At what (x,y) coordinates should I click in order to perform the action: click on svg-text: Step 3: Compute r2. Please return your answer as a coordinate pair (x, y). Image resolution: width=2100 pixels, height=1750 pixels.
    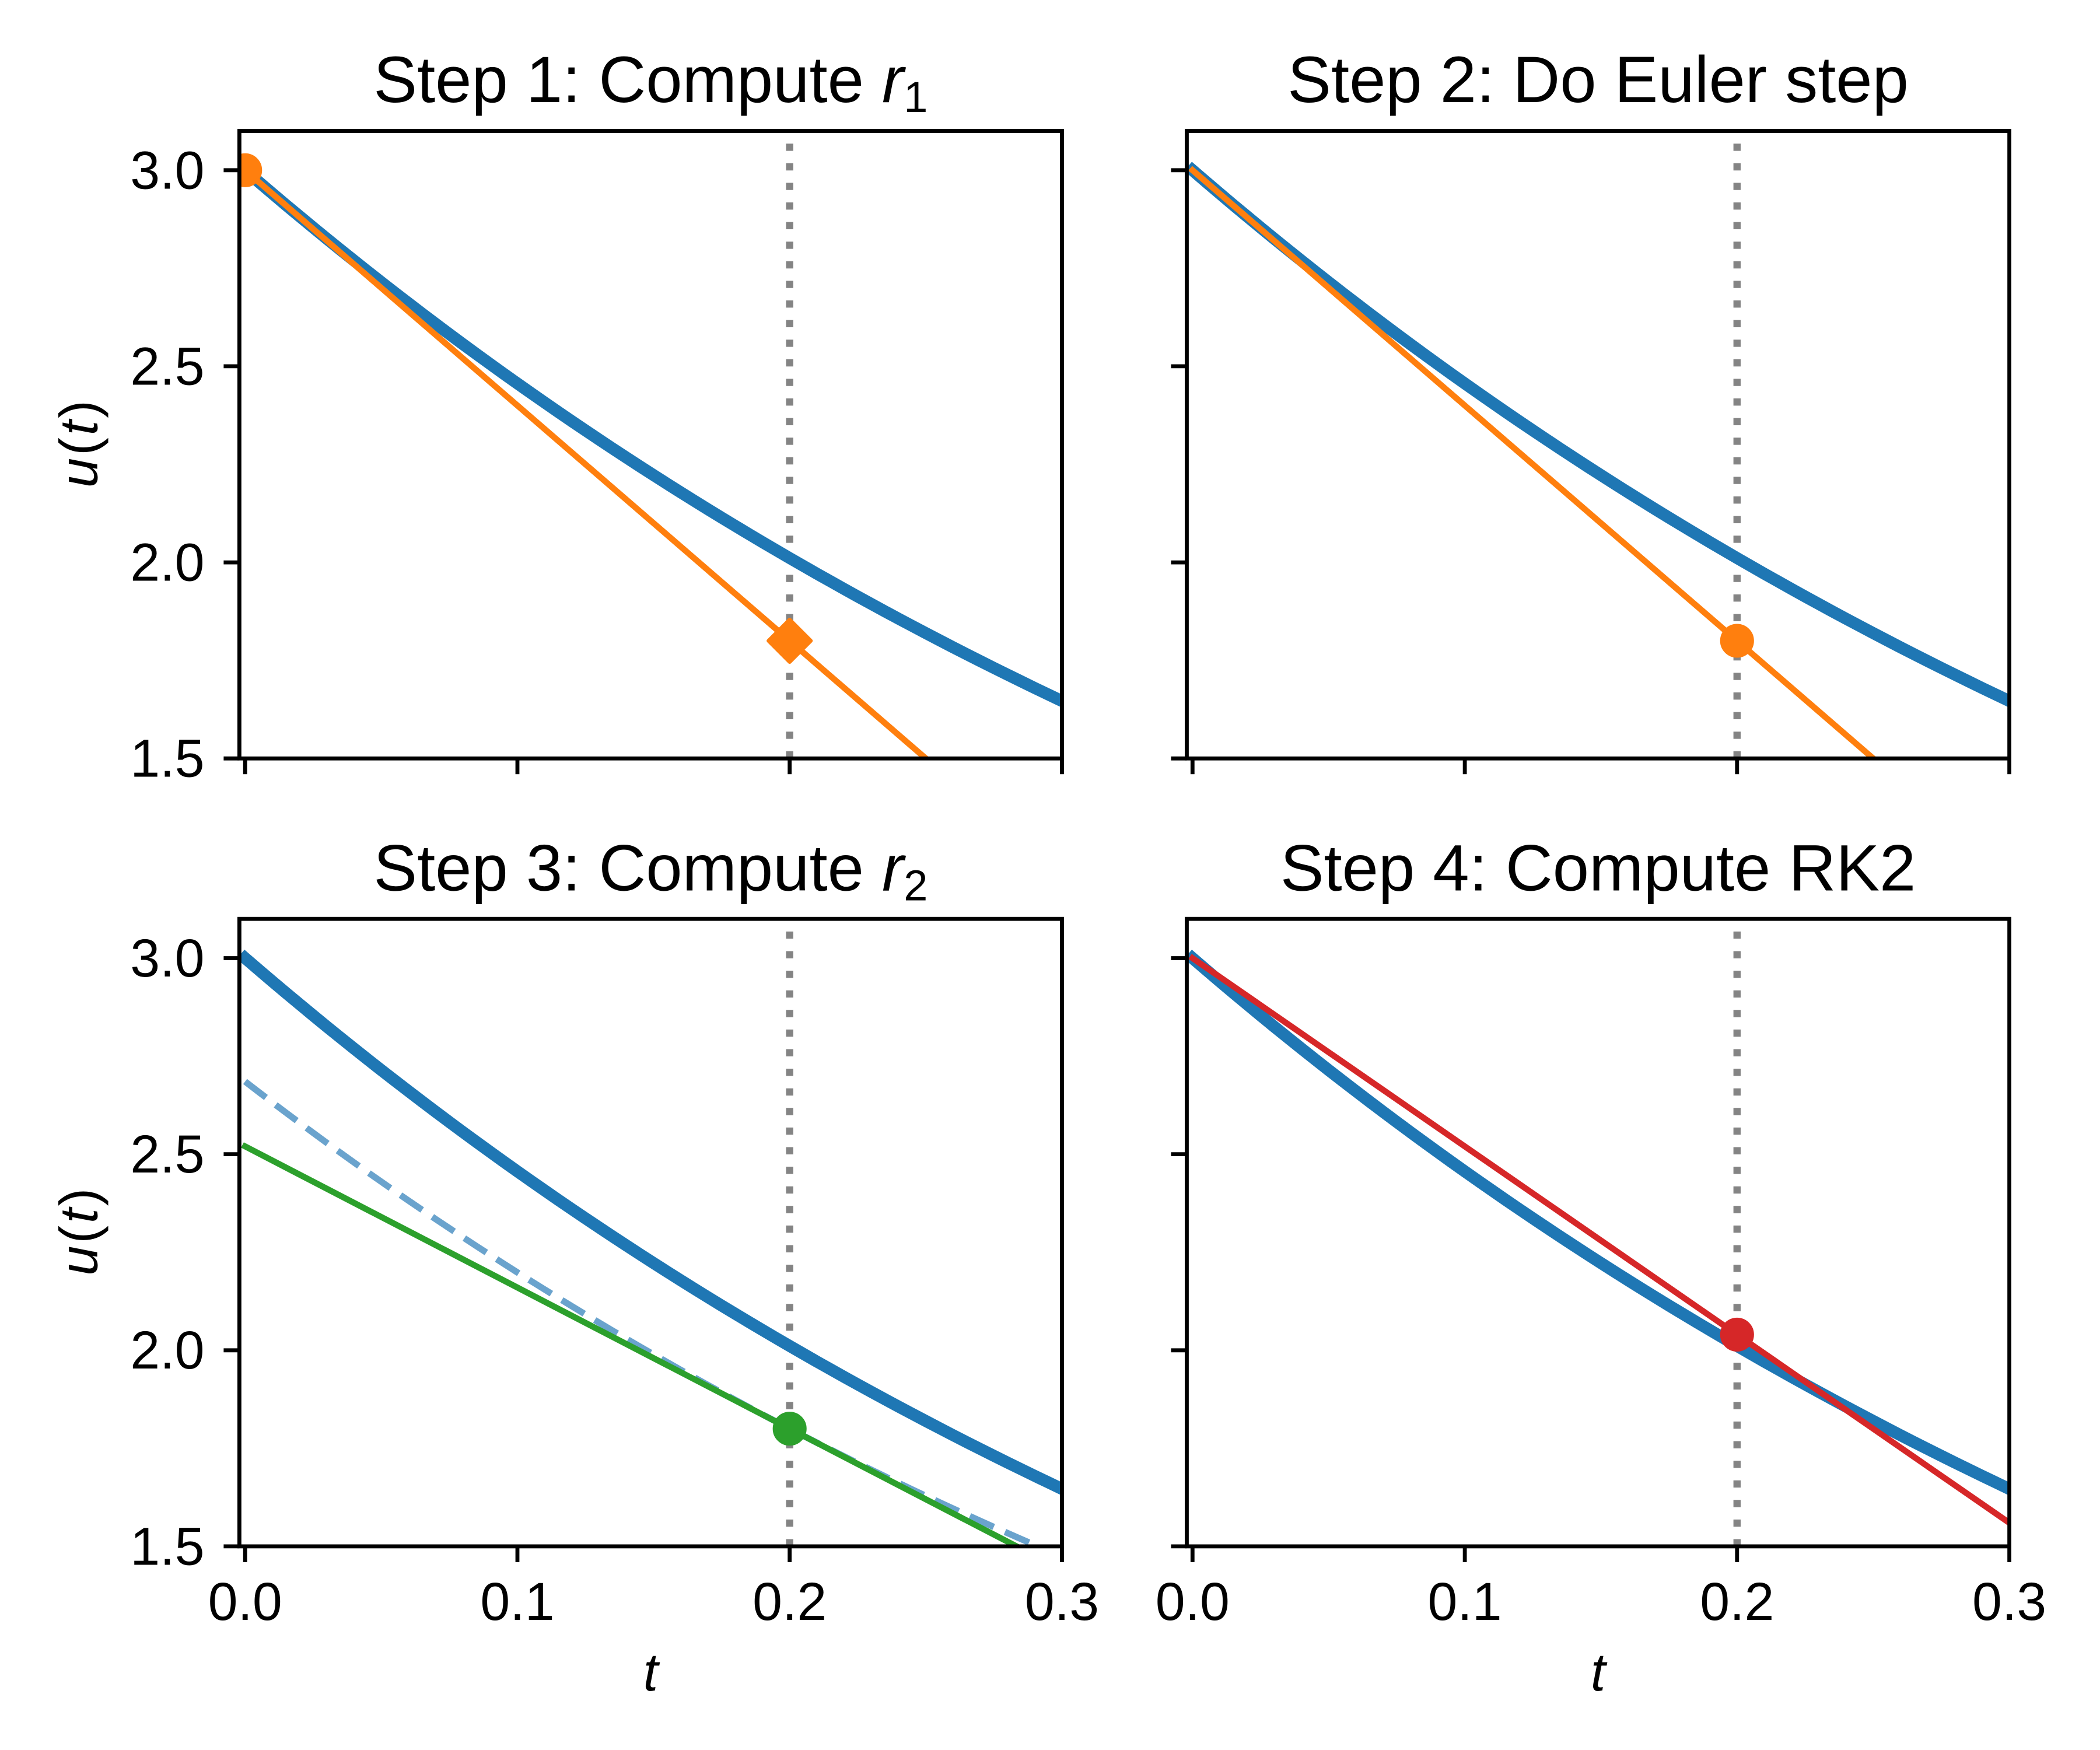
    Looking at the image, I should click on (650, 871).